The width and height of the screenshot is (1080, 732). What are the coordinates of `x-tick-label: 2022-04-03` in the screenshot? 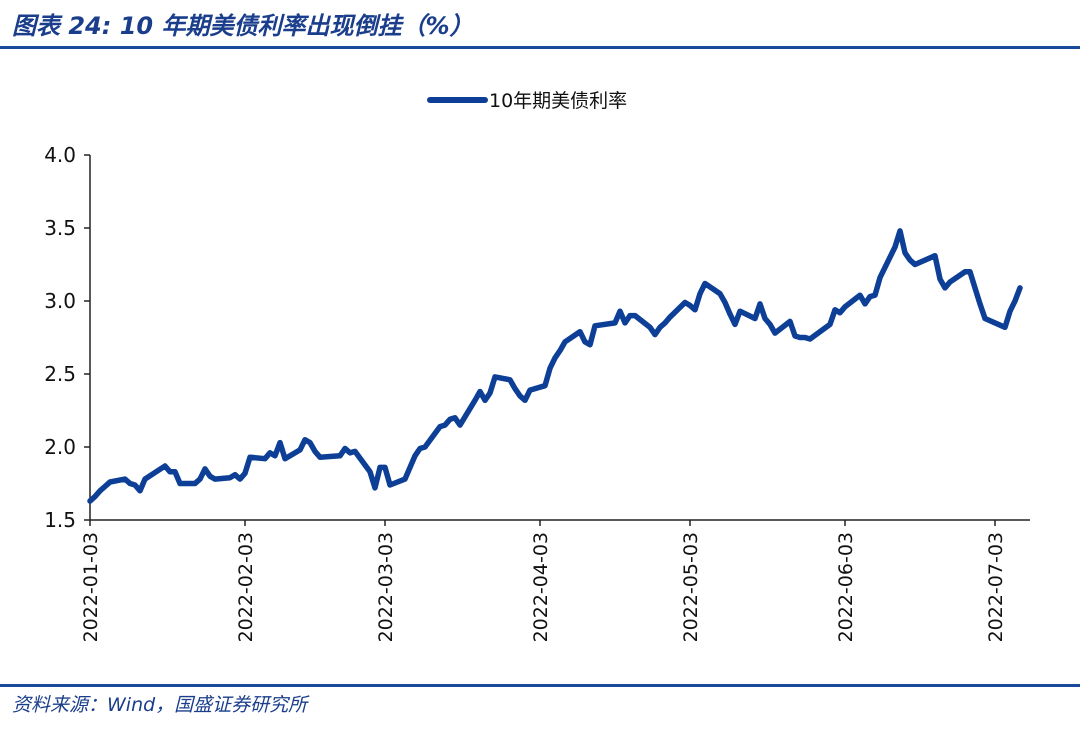 It's located at (541, 587).